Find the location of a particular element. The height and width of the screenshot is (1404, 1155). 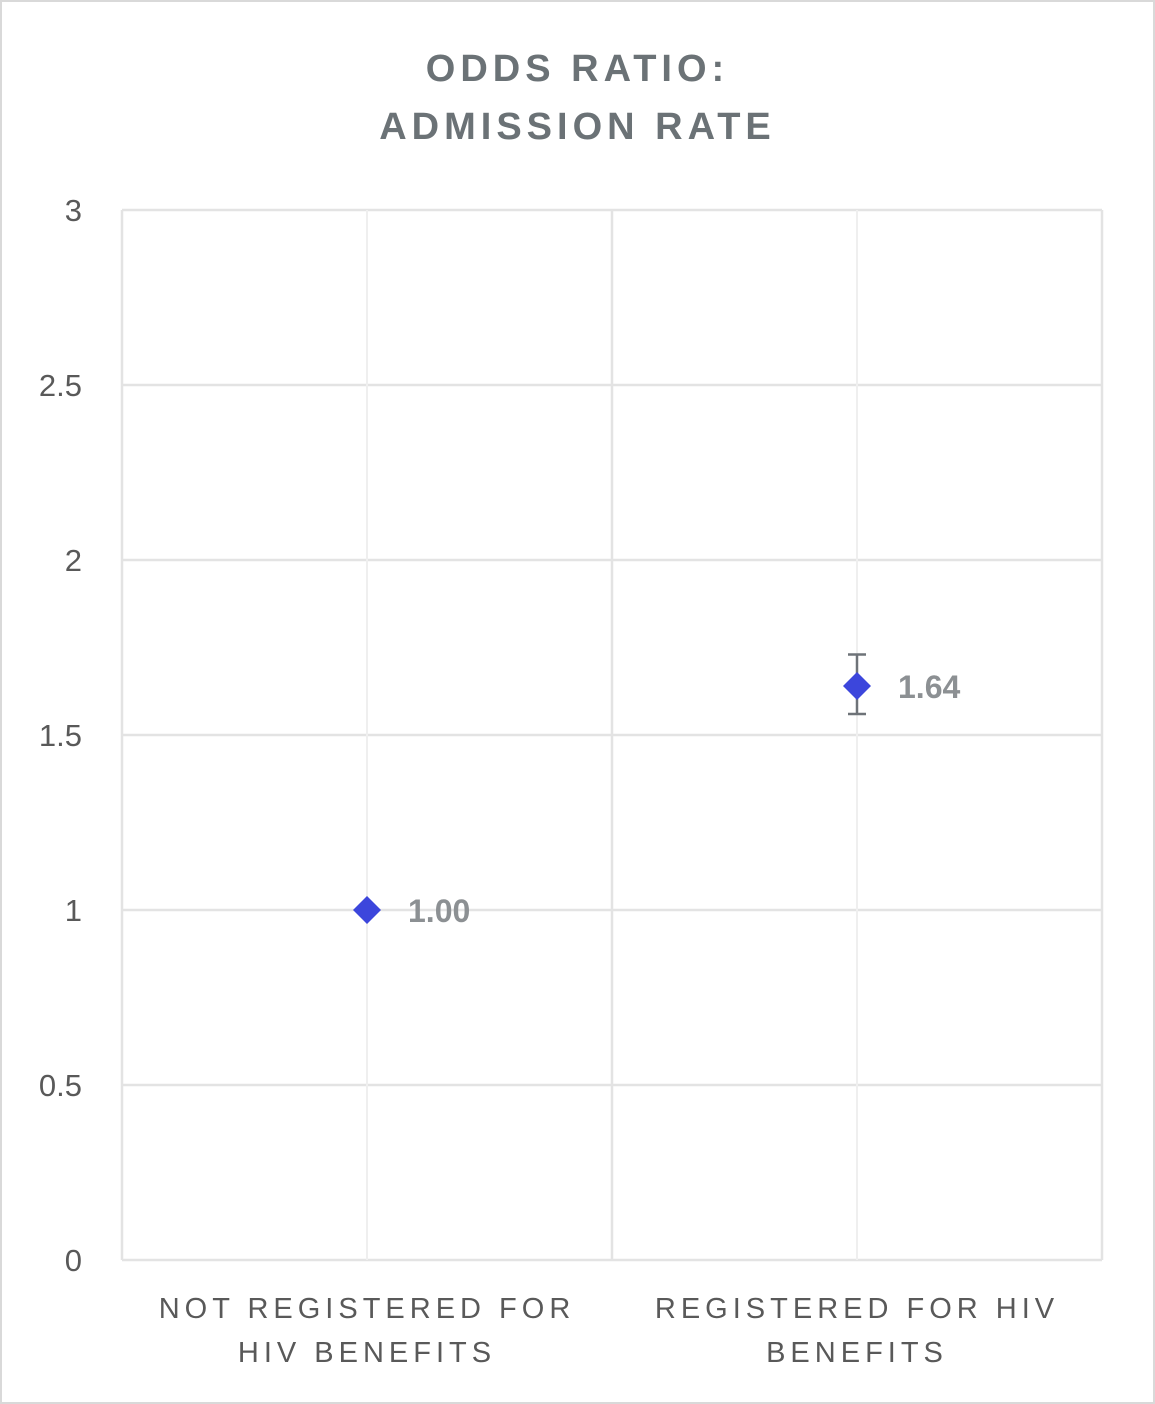

y-tick-label: 0 is located at coordinates (73, 1260).